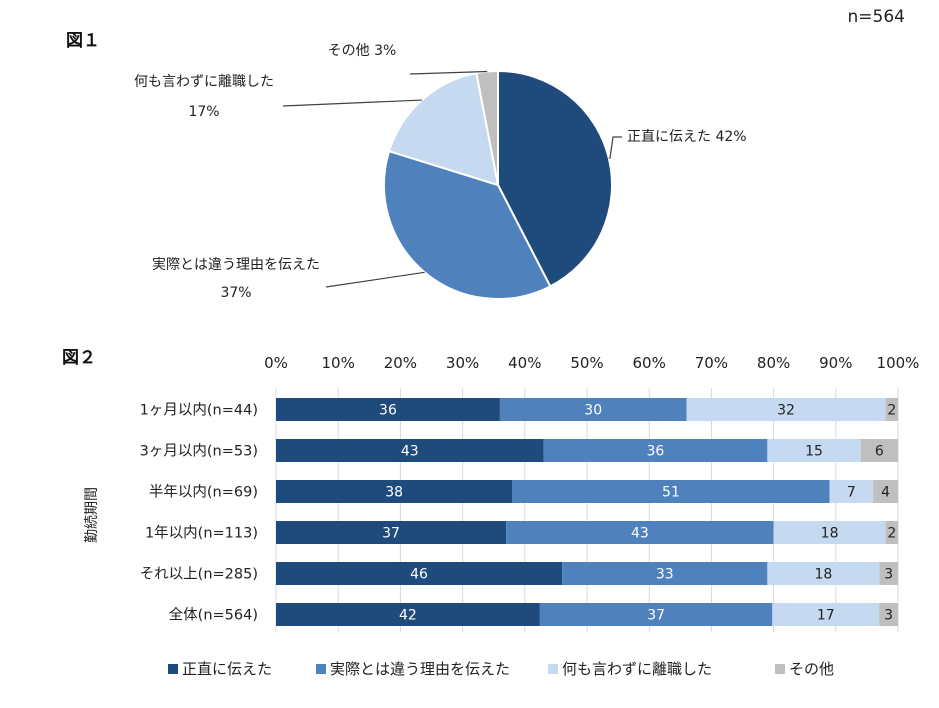  What do you see at coordinates (83, 41) in the screenshot?
I see `figure-1-label: 図１` at bounding box center [83, 41].